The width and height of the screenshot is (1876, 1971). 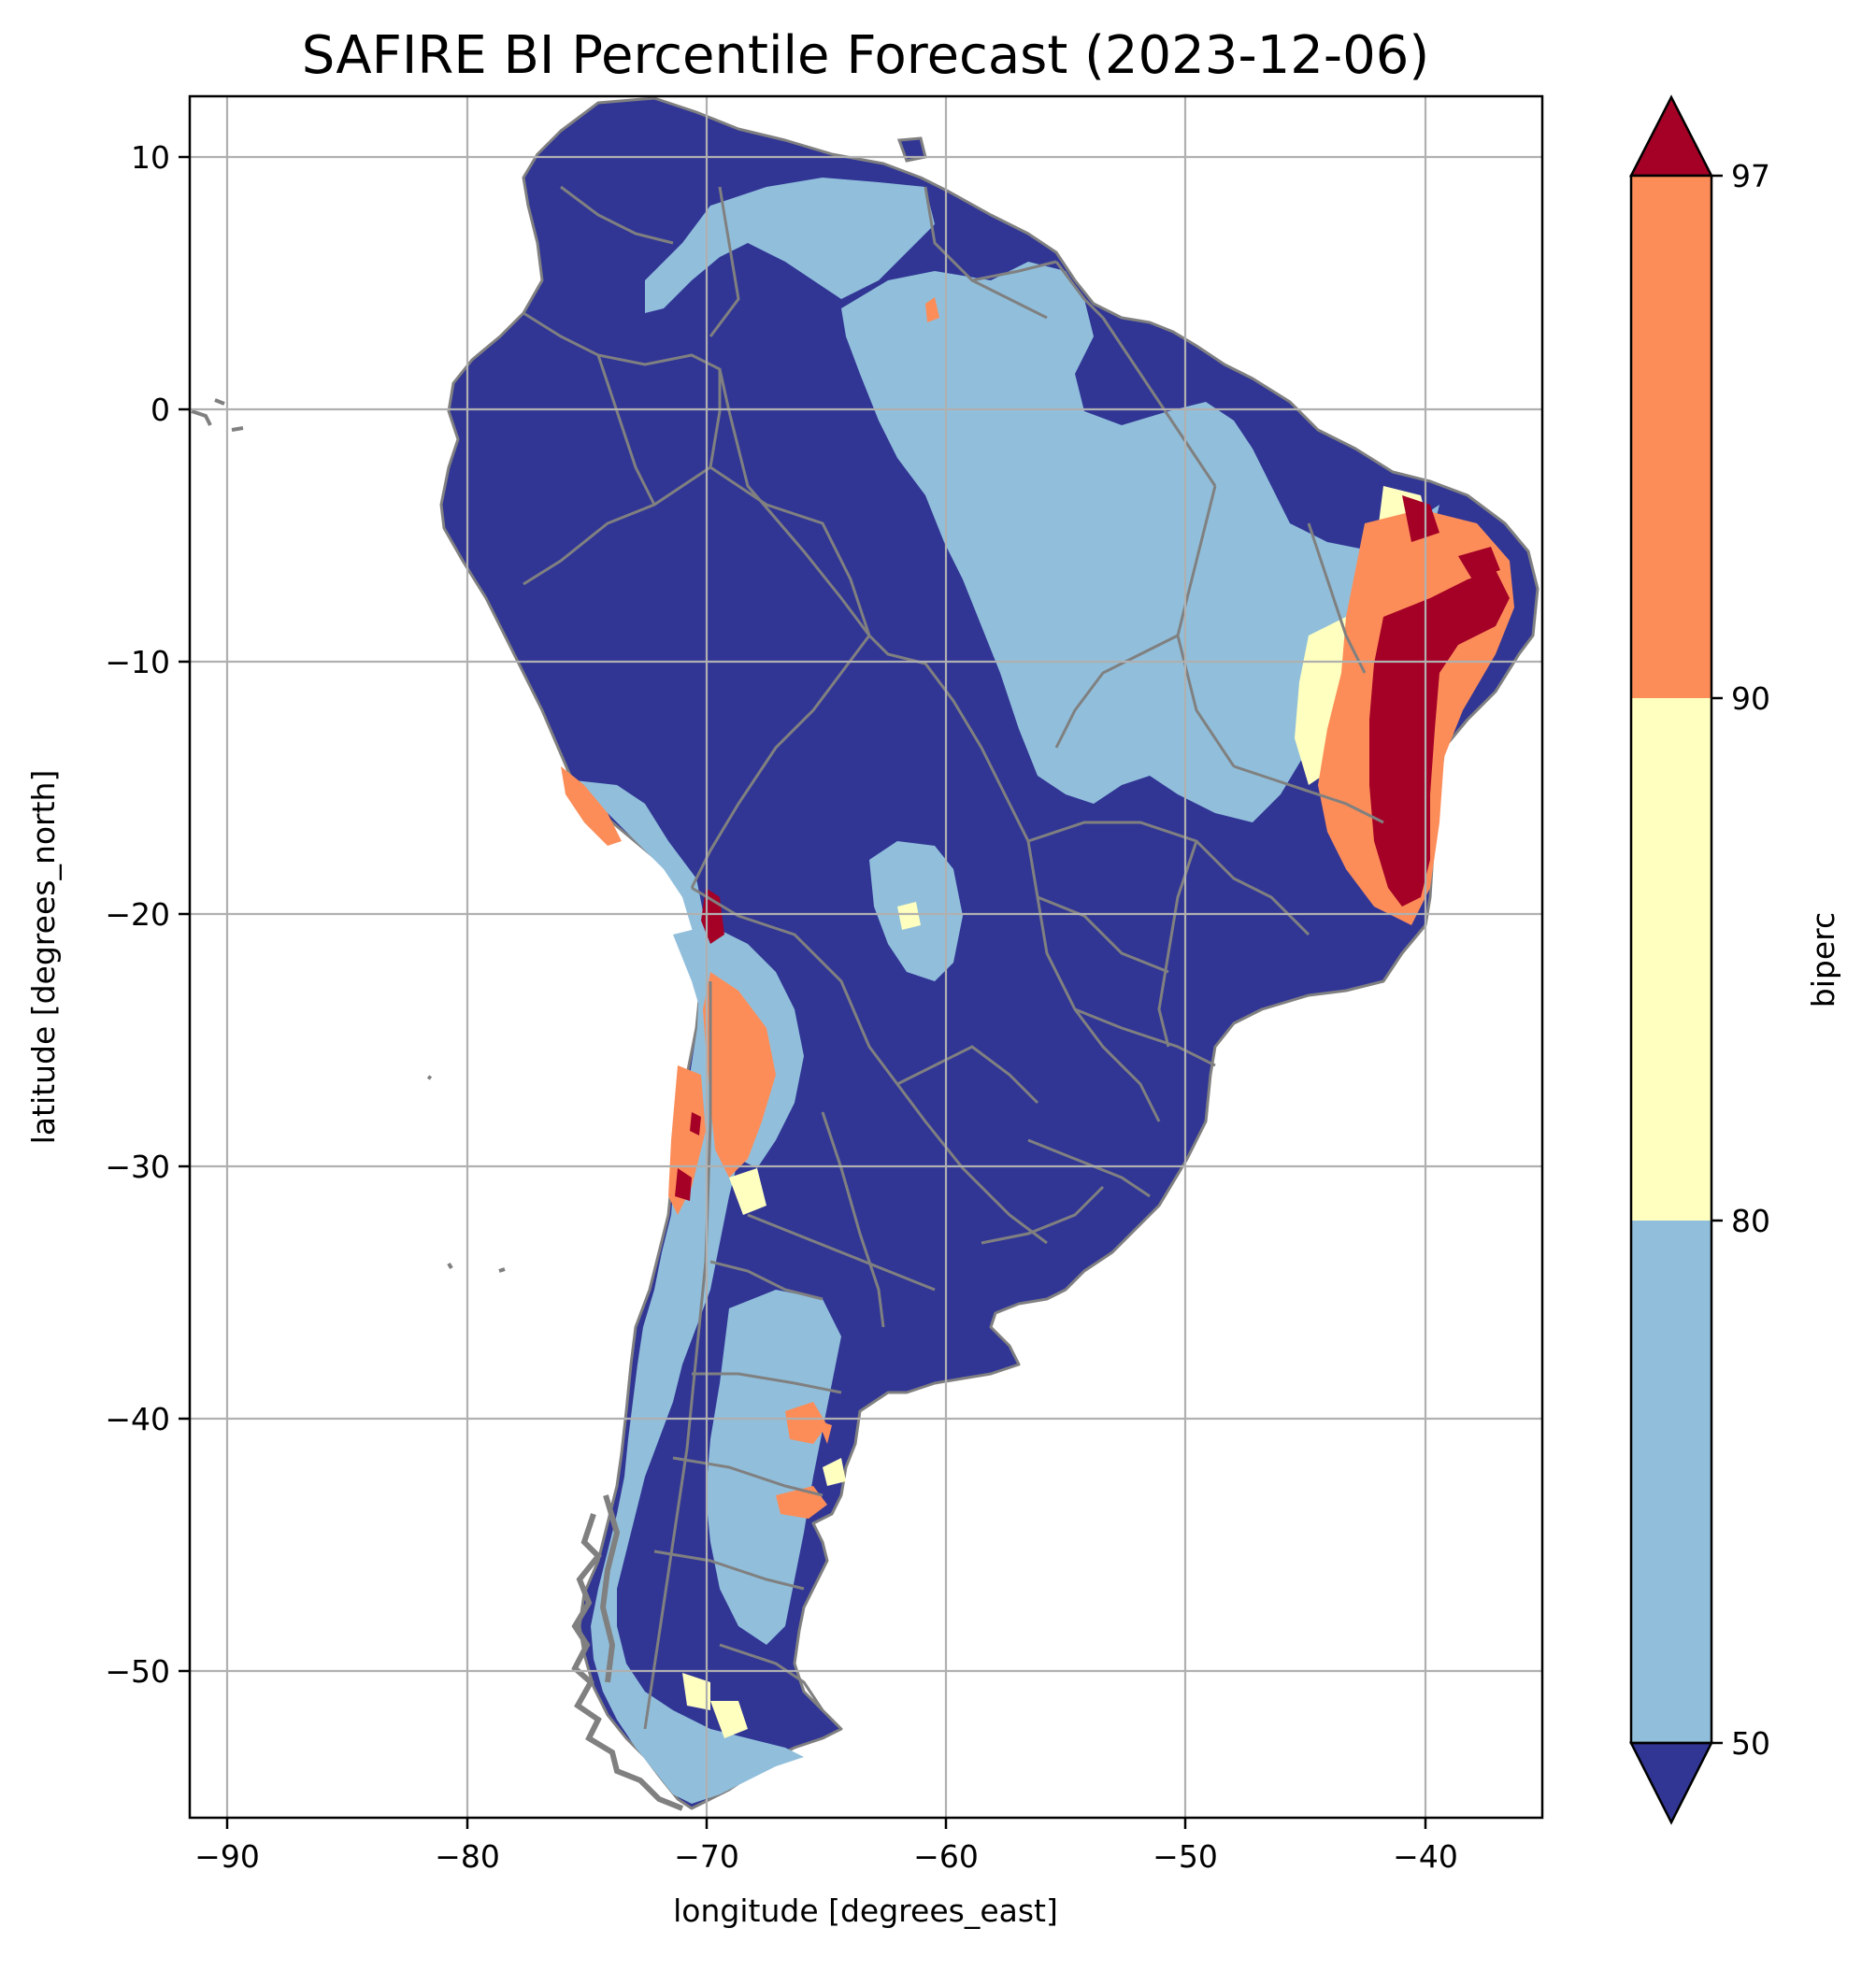 What do you see at coordinates (218, 415) in the screenshot?
I see `galapagos-islands` at bounding box center [218, 415].